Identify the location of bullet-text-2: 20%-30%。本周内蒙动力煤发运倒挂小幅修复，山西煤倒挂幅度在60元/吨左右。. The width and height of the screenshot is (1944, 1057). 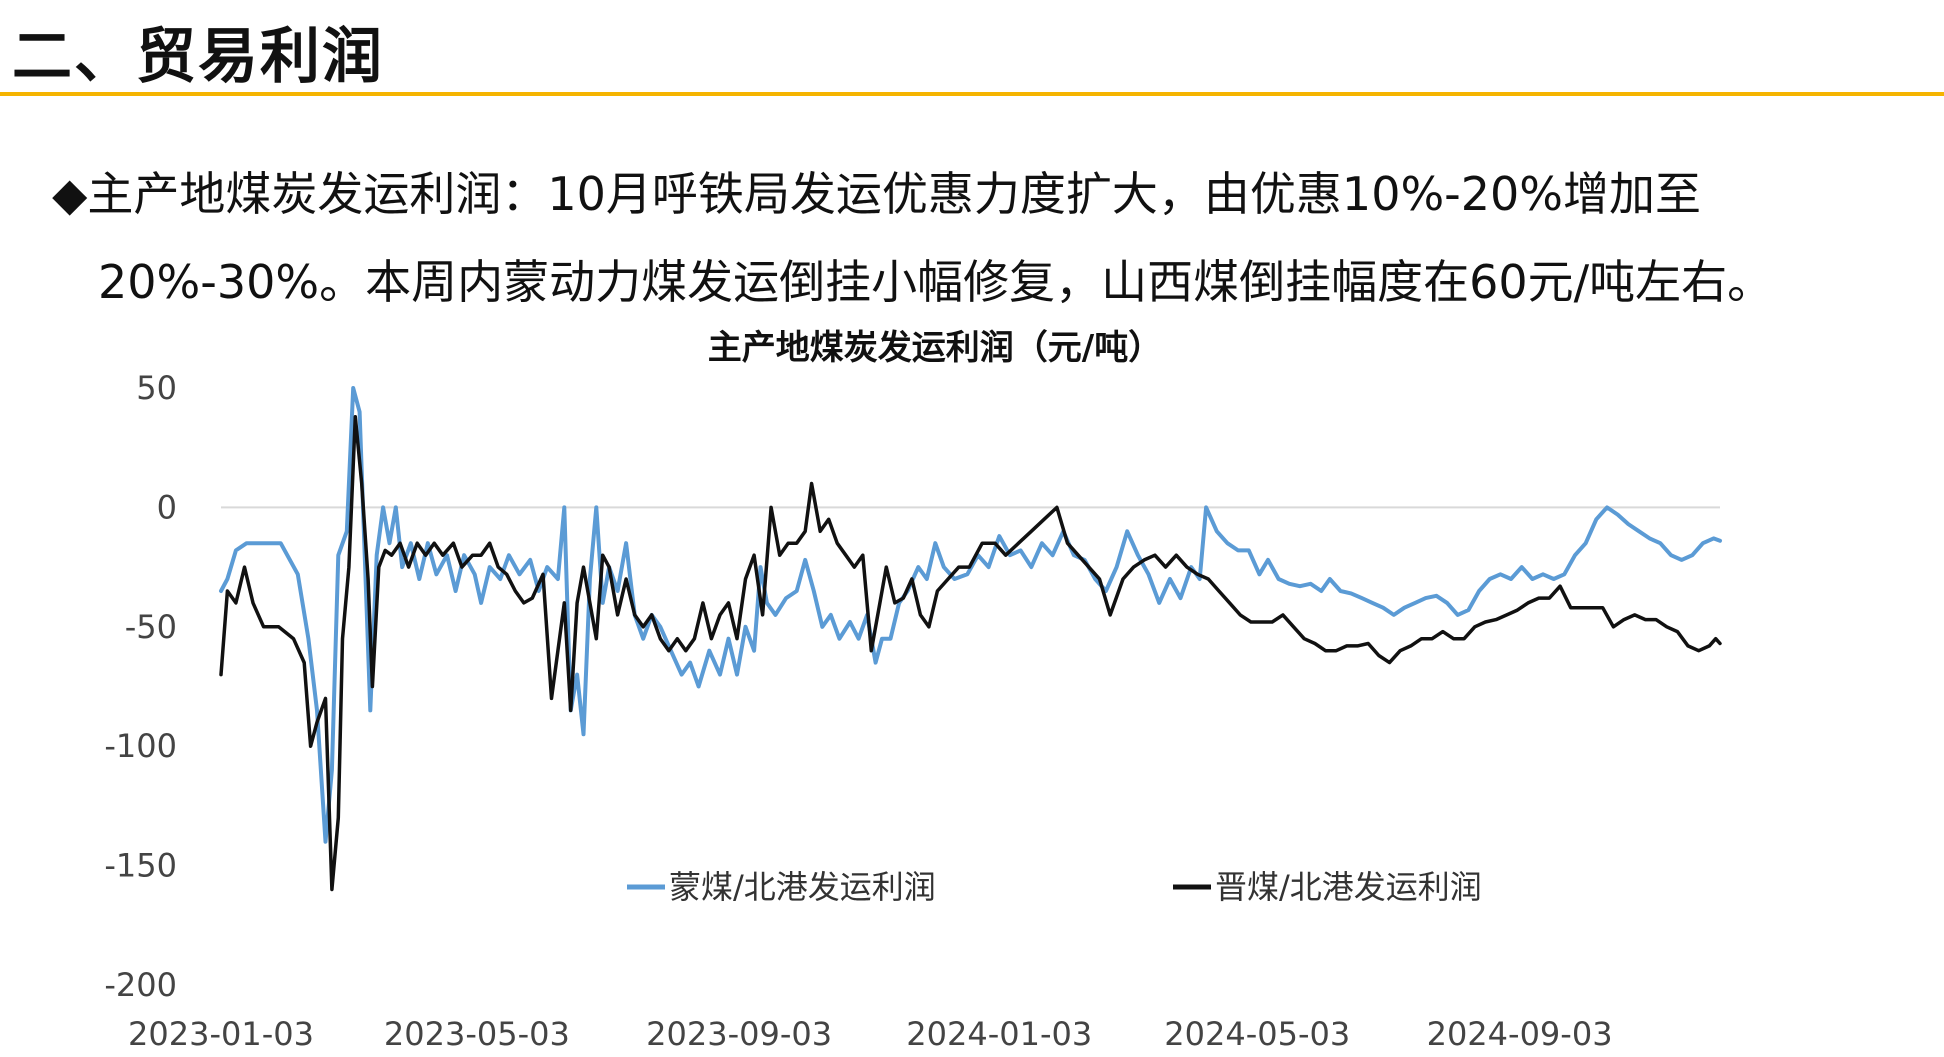
(936, 282).